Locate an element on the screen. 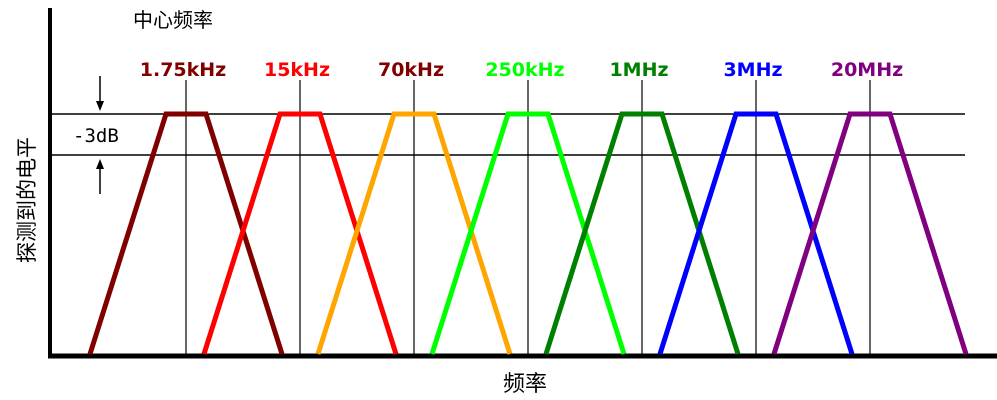 The image size is (997, 400). up-arrow-icon is located at coordinates (100, 164).